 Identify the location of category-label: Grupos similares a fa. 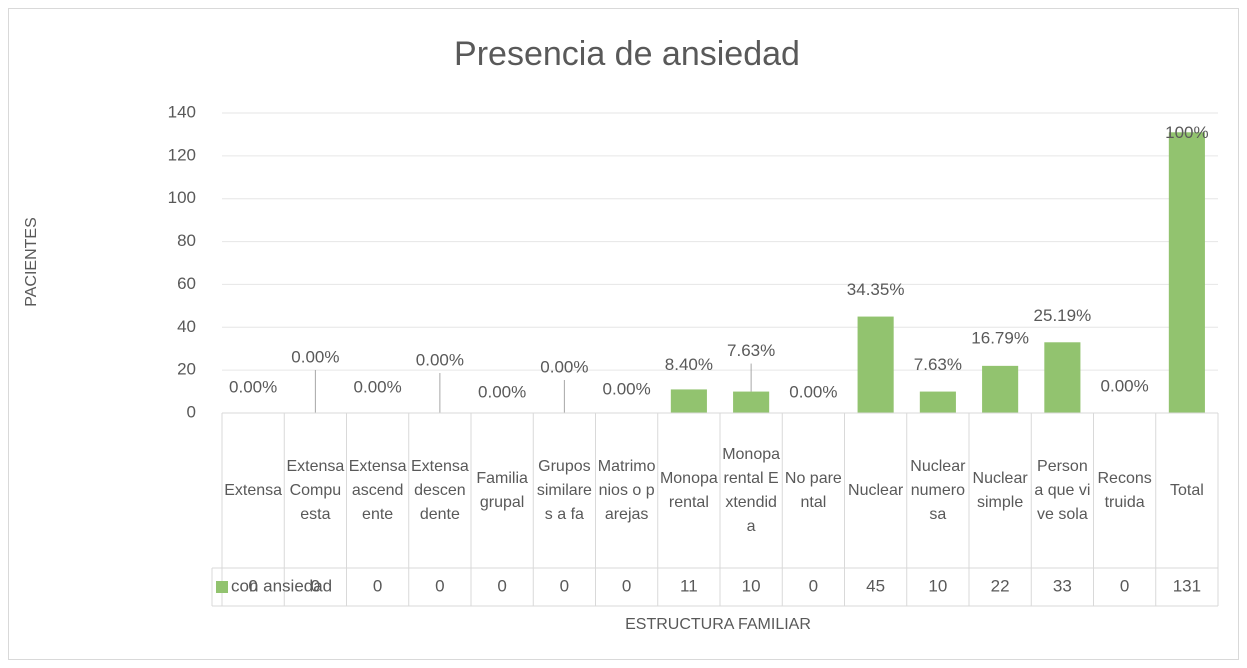
(564, 490).